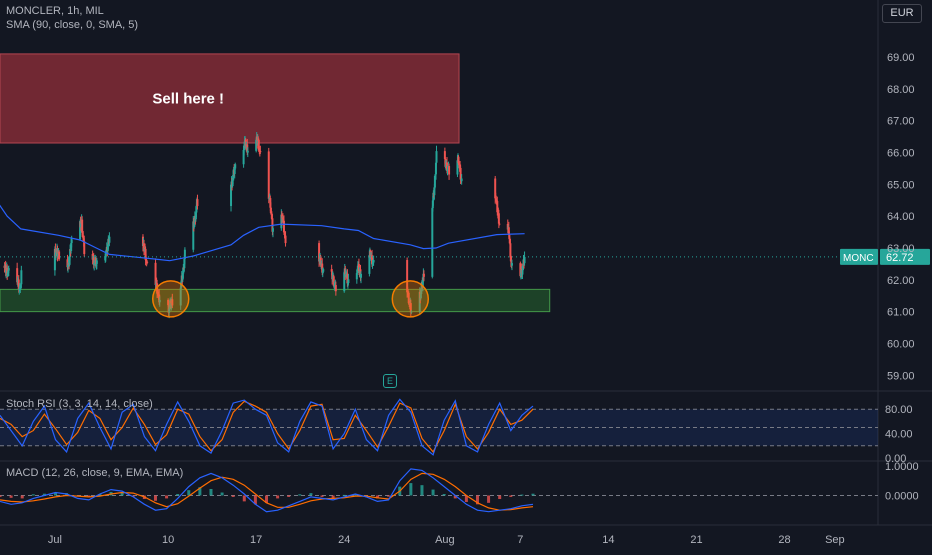 The image size is (932, 555). What do you see at coordinates (696, 540) in the screenshot?
I see `time-tick-label: 21` at bounding box center [696, 540].